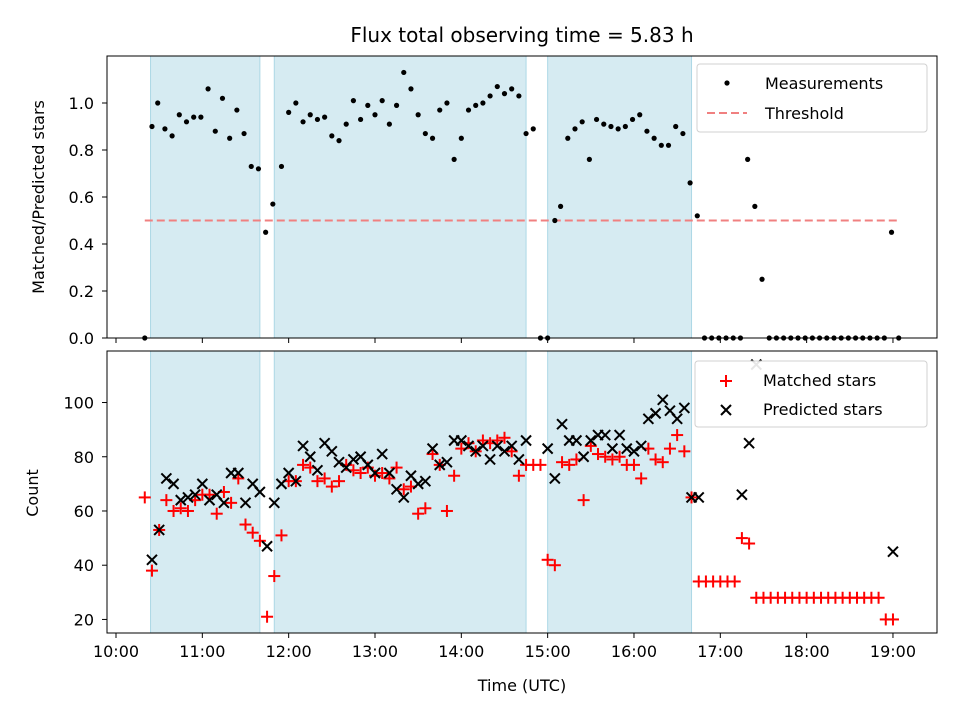 The height and width of the screenshot is (720, 960). Describe the element at coordinates (811, 394) in the screenshot. I see `bottom-legend-box` at that location.